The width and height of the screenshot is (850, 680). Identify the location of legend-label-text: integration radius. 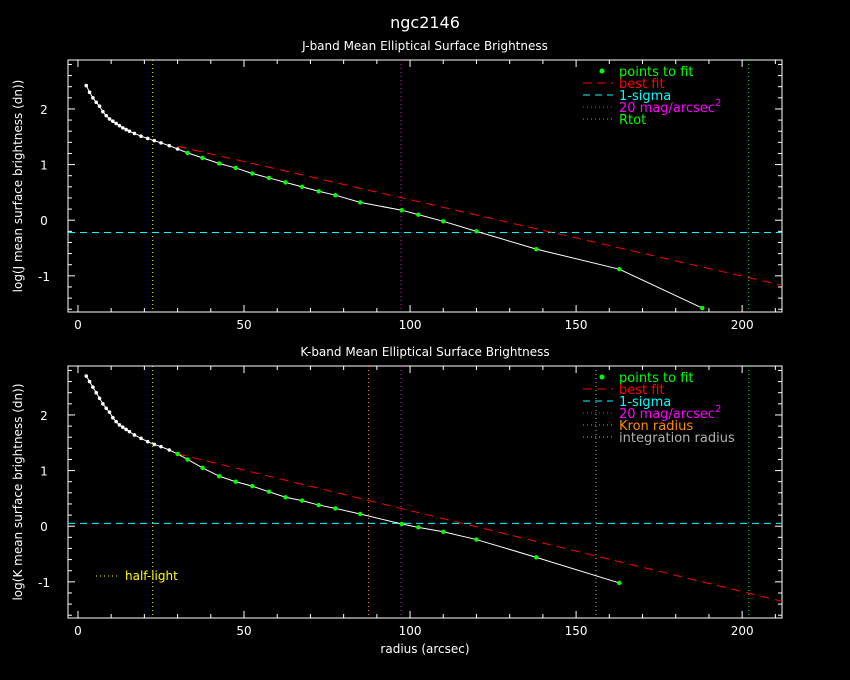
(677, 438).